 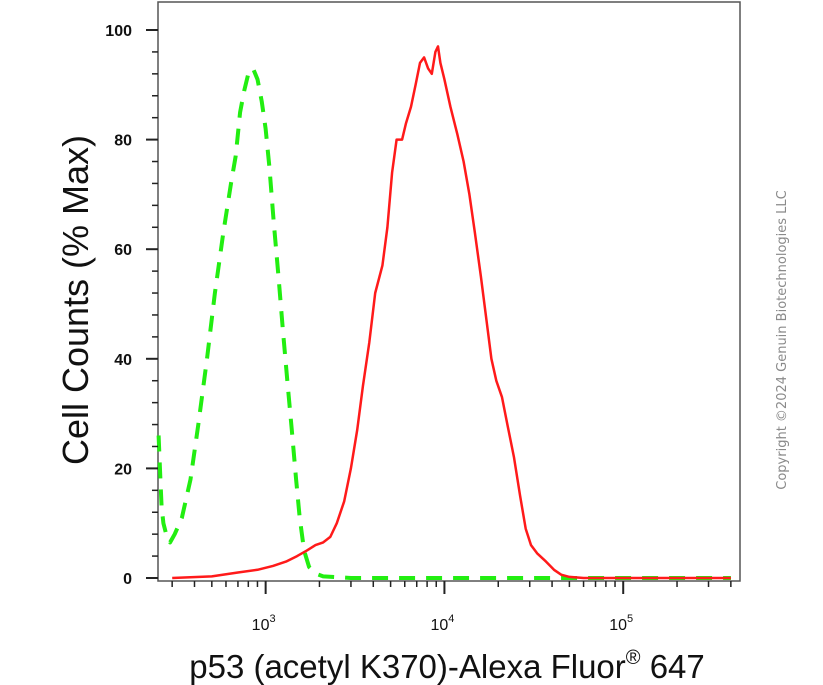 I want to click on x-axis-label-suffix: 647, so click(x=673, y=666).